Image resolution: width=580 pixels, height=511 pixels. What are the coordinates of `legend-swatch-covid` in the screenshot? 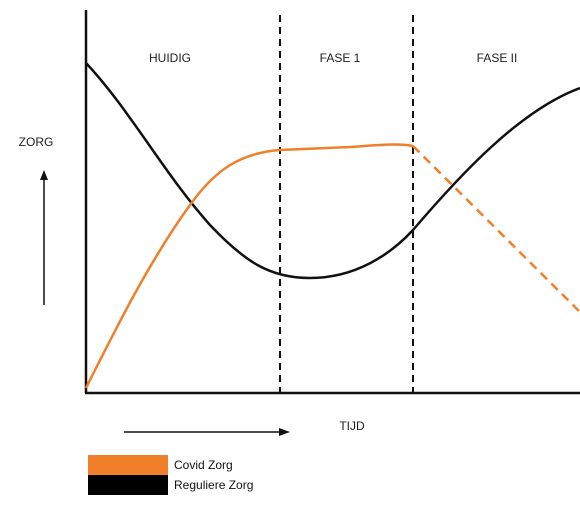 It's located at (128, 465).